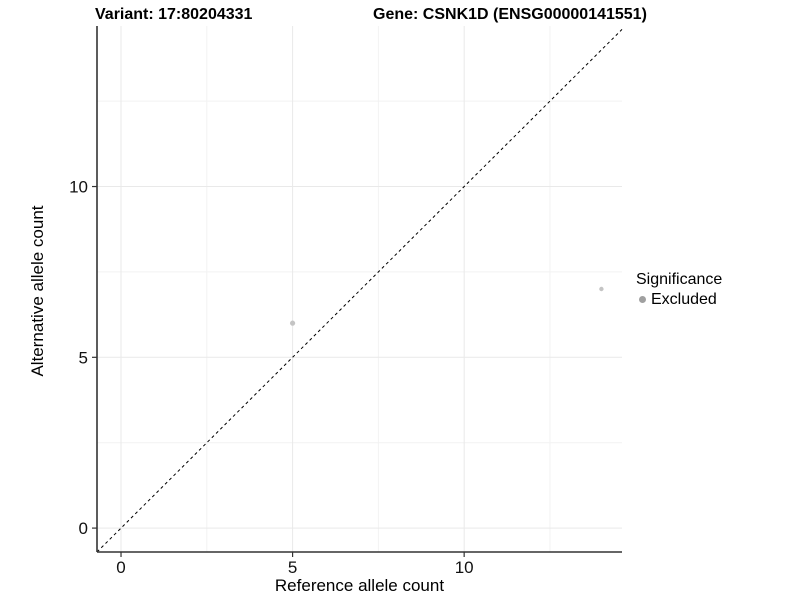 The height and width of the screenshot is (600, 800). I want to click on y-tick-label: 0, so click(83, 528).